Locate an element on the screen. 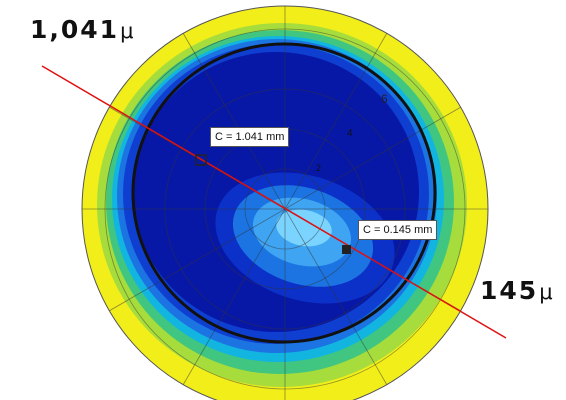 This screenshot has height=400, width=566. value-label-bottom: 145μ is located at coordinates (516, 290).